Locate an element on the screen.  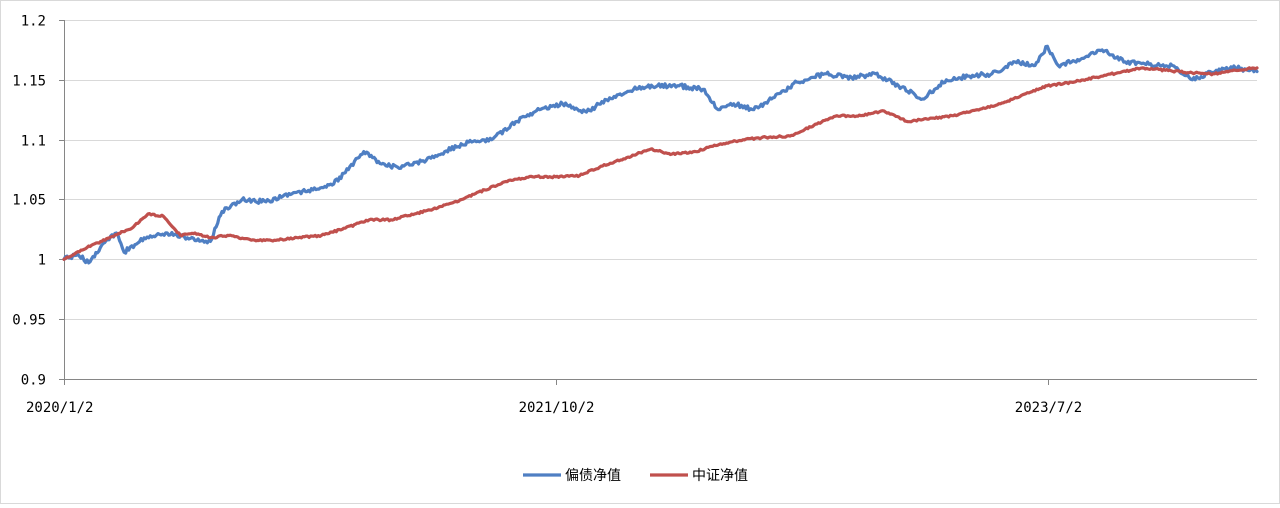
x-tick-label: 2023/7/2 is located at coordinates (1048, 408).